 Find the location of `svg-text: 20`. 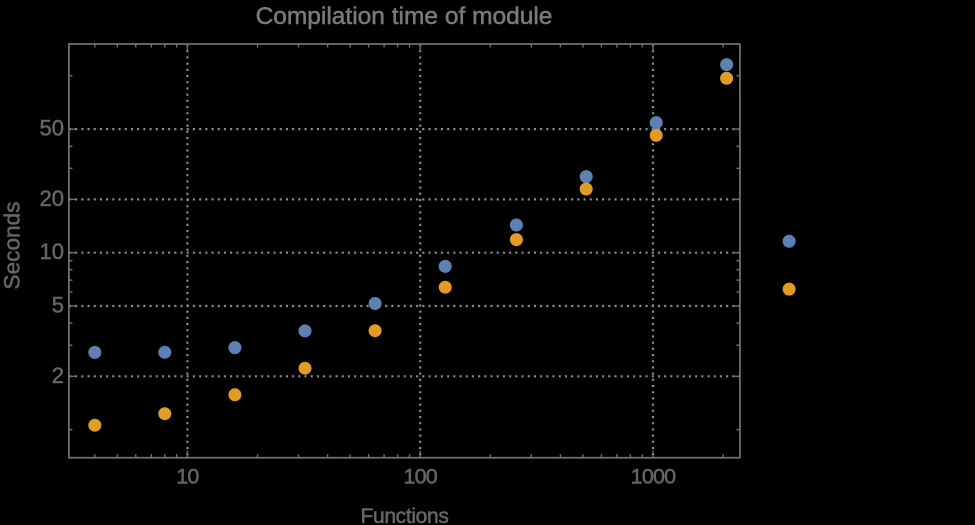

svg-text: 20 is located at coordinates (52, 198).